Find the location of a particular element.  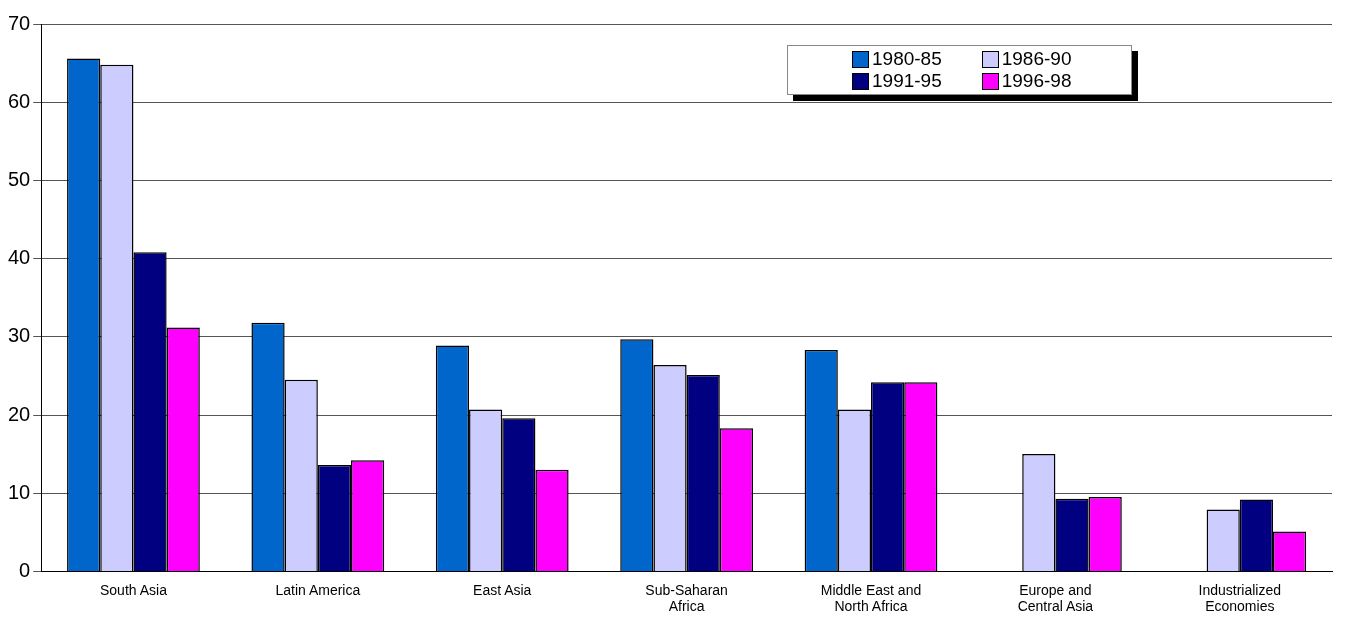

x-tick-label: Middle East and North Africa is located at coordinates (871, 598).